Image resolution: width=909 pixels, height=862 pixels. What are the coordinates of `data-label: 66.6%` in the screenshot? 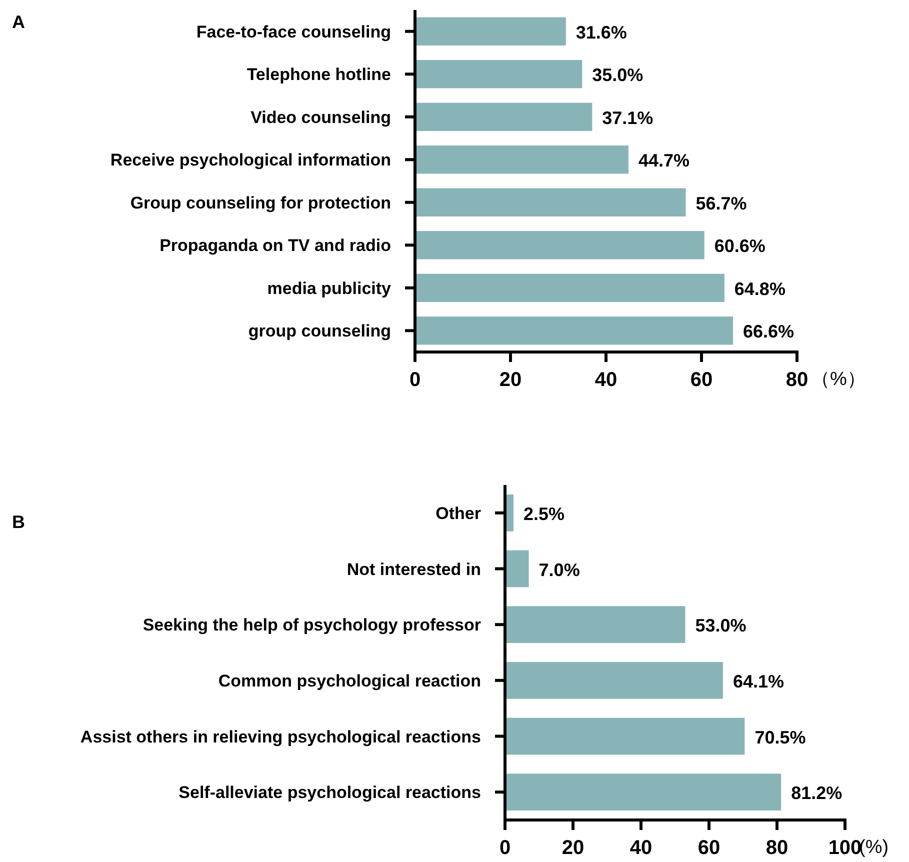 It's located at (768, 332).